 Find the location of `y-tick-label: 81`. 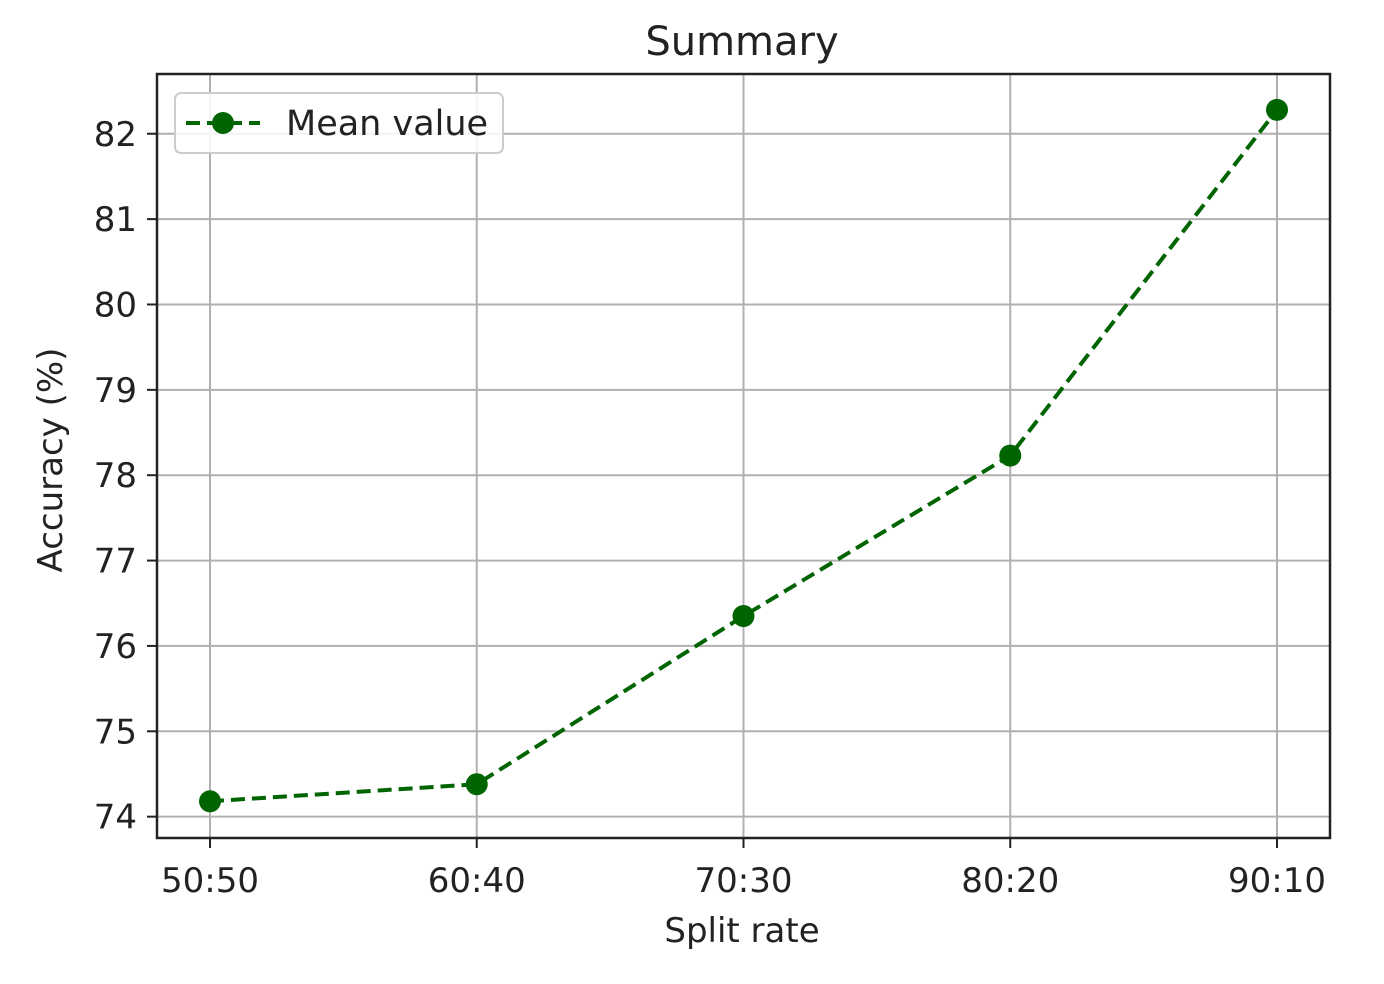

y-tick-label: 81 is located at coordinates (115, 220).